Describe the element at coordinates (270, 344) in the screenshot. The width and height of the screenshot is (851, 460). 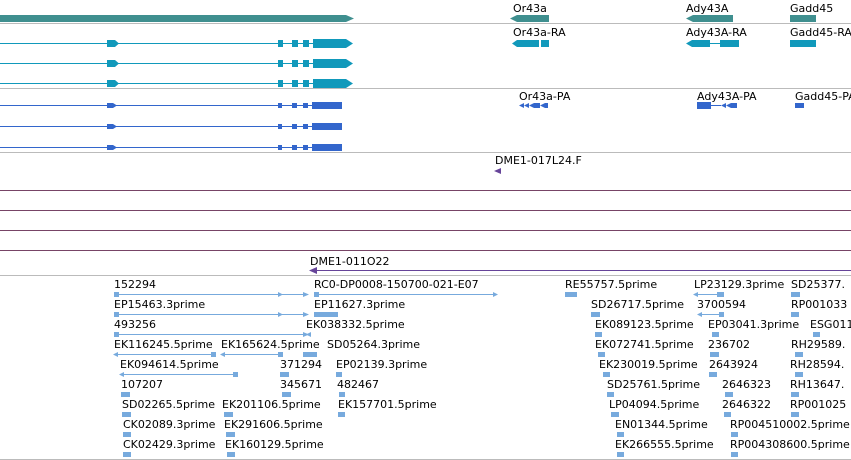
I see `est-label: EK165624.5prime` at that location.